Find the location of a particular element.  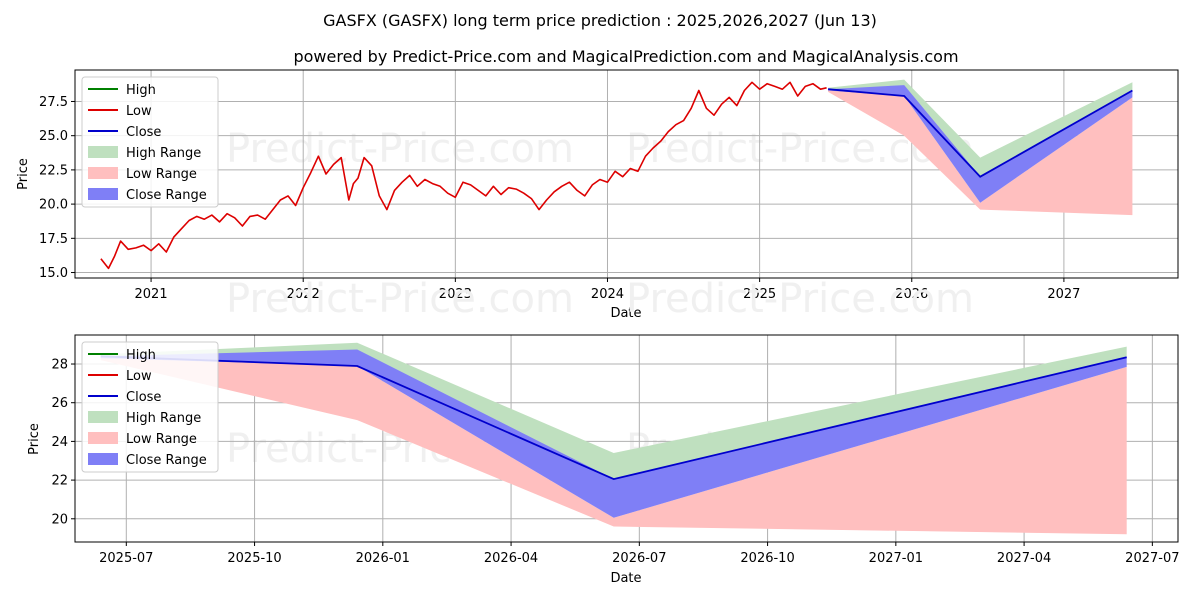

top-y-tick-label: 17.5 is located at coordinates (53, 239).